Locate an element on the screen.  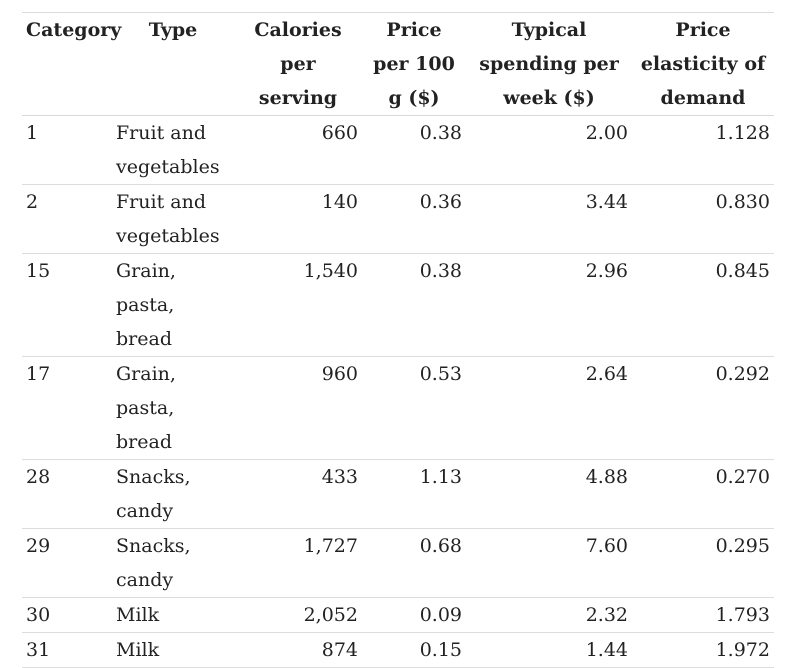
table-row: 30 Milk 2,052 0.09 2.32 1.793 is located at coordinates (398, 615).